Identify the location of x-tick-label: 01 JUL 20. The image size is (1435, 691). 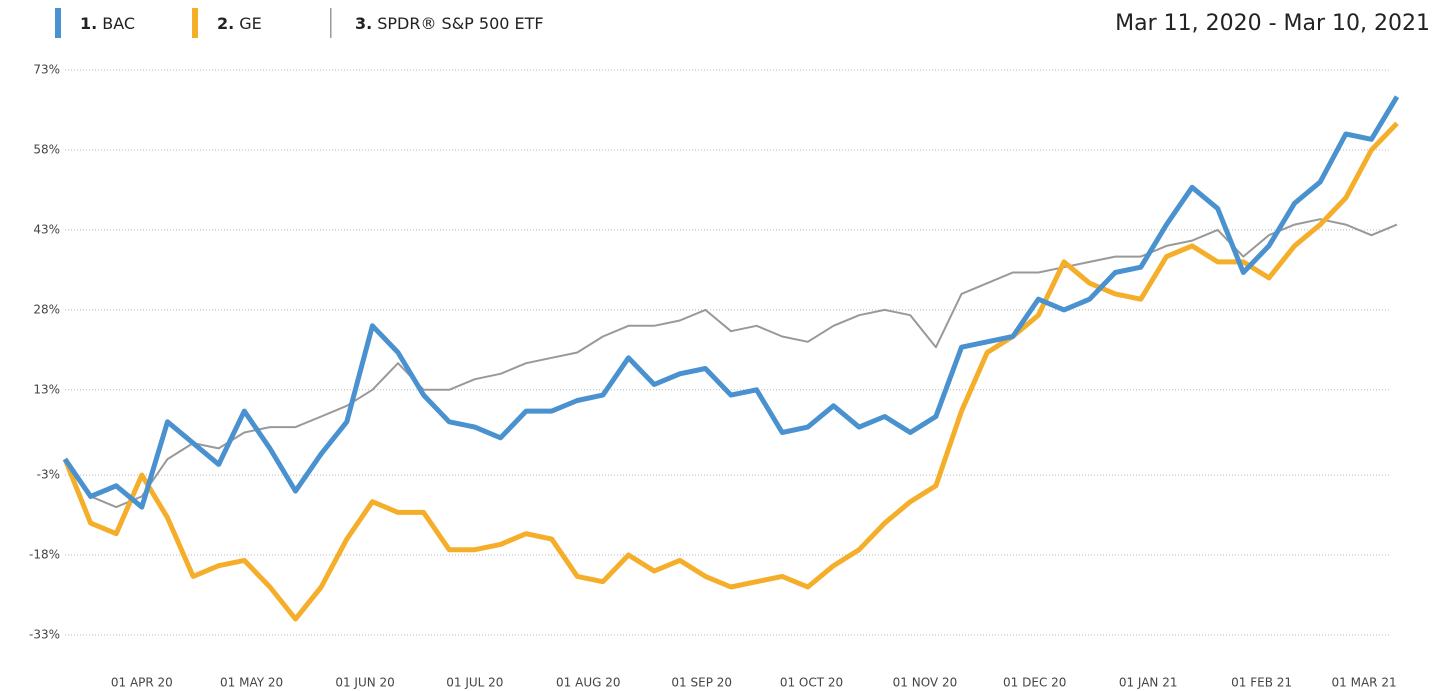
(474, 683).